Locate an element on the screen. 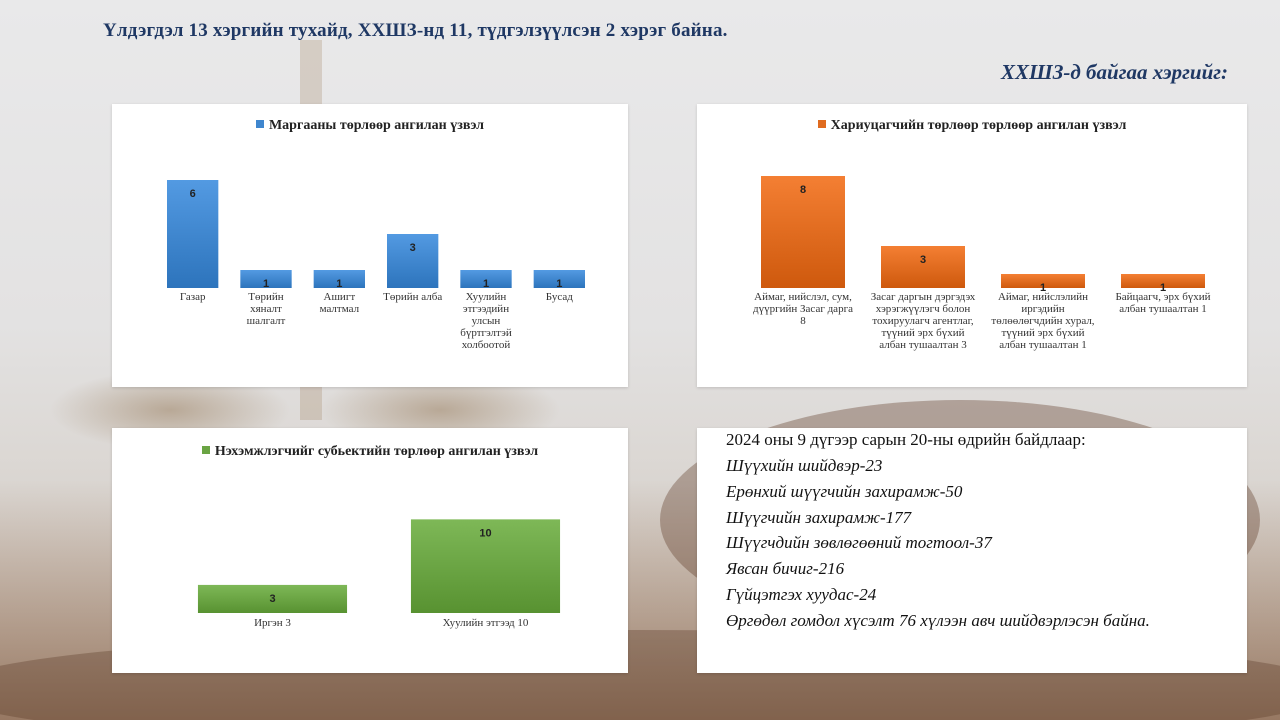 This screenshot has width=1280, height=720. bar-value-label: 8 is located at coordinates (803, 190).